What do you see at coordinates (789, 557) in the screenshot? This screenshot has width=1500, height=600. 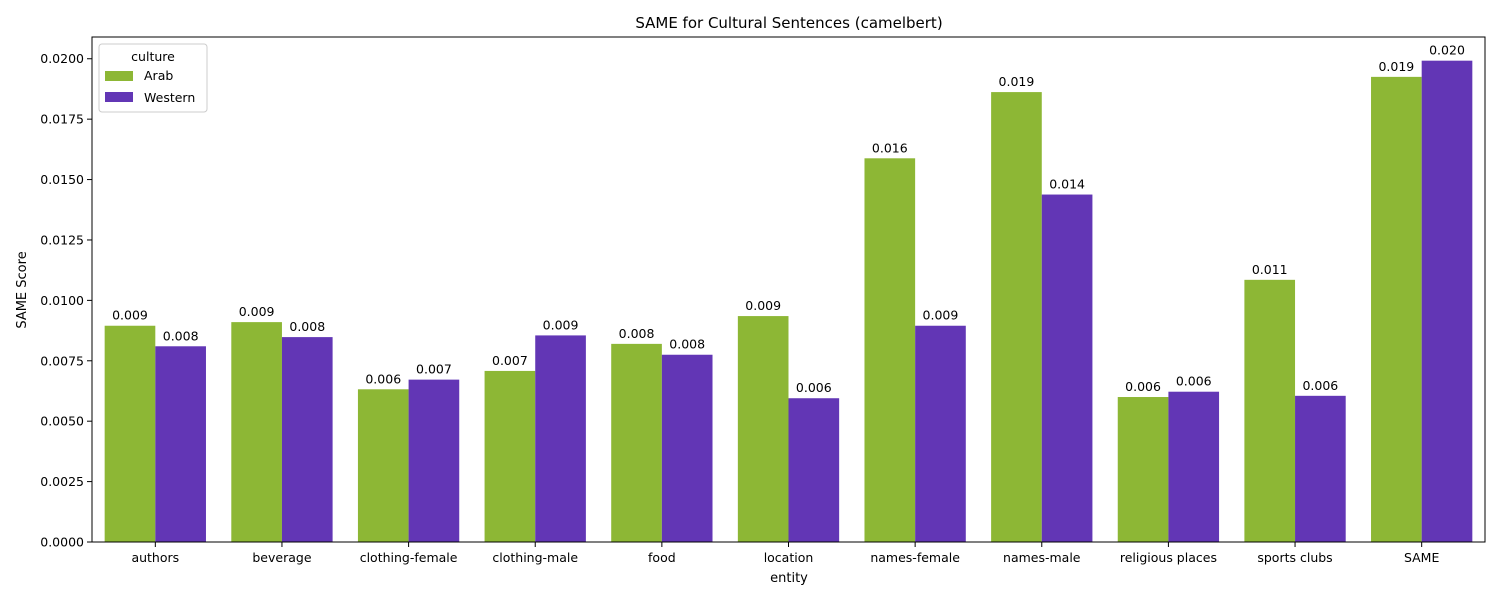 I see `x-tick-label: location` at bounding box center [789, 557].